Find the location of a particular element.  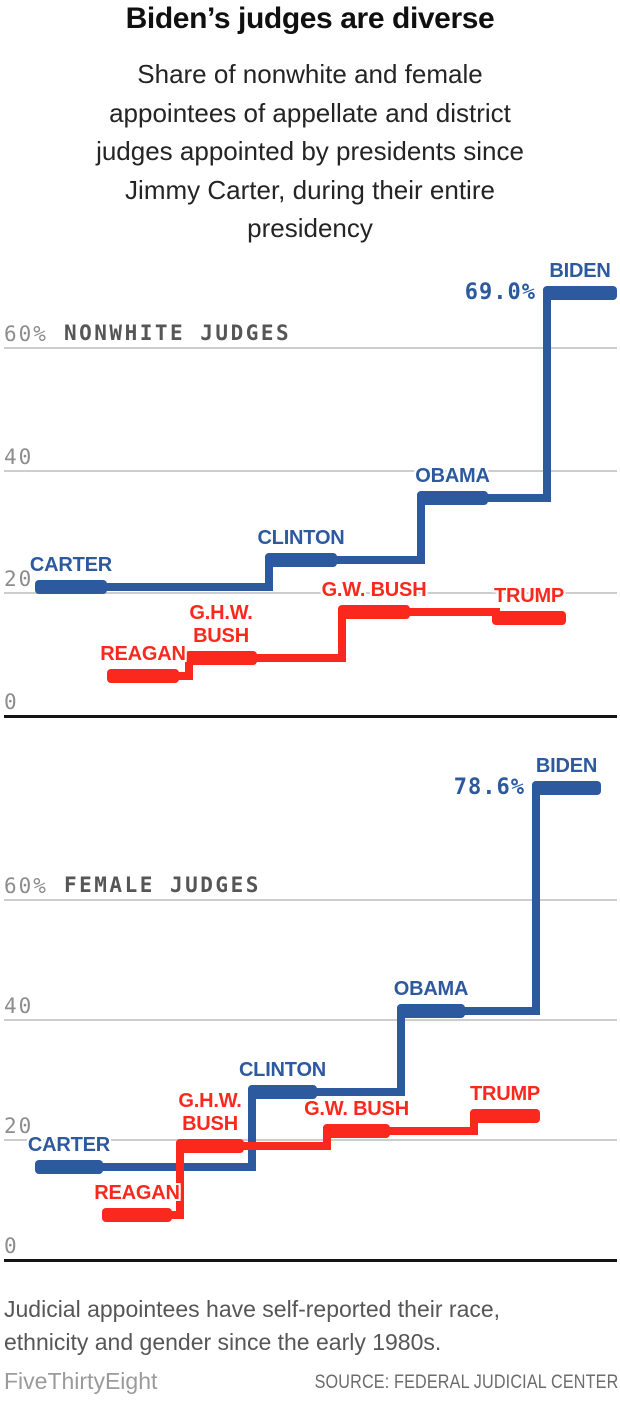

section-label-female-judges: FEMALE JUDGES is located at coordinates (162, 885).